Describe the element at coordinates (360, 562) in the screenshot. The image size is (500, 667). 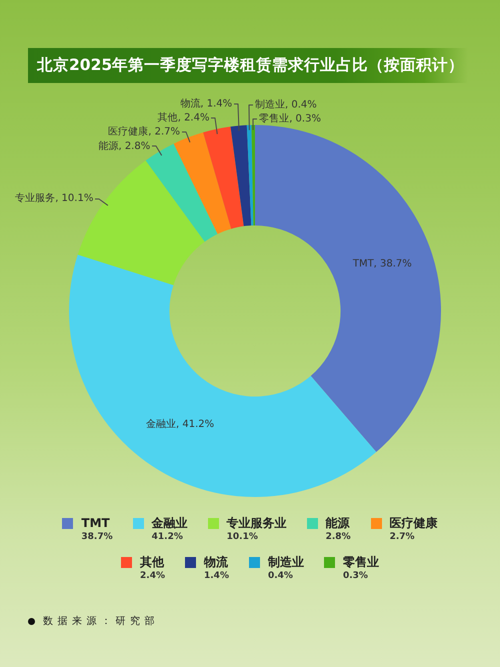
I see `legend-label: 零售业` at that location.